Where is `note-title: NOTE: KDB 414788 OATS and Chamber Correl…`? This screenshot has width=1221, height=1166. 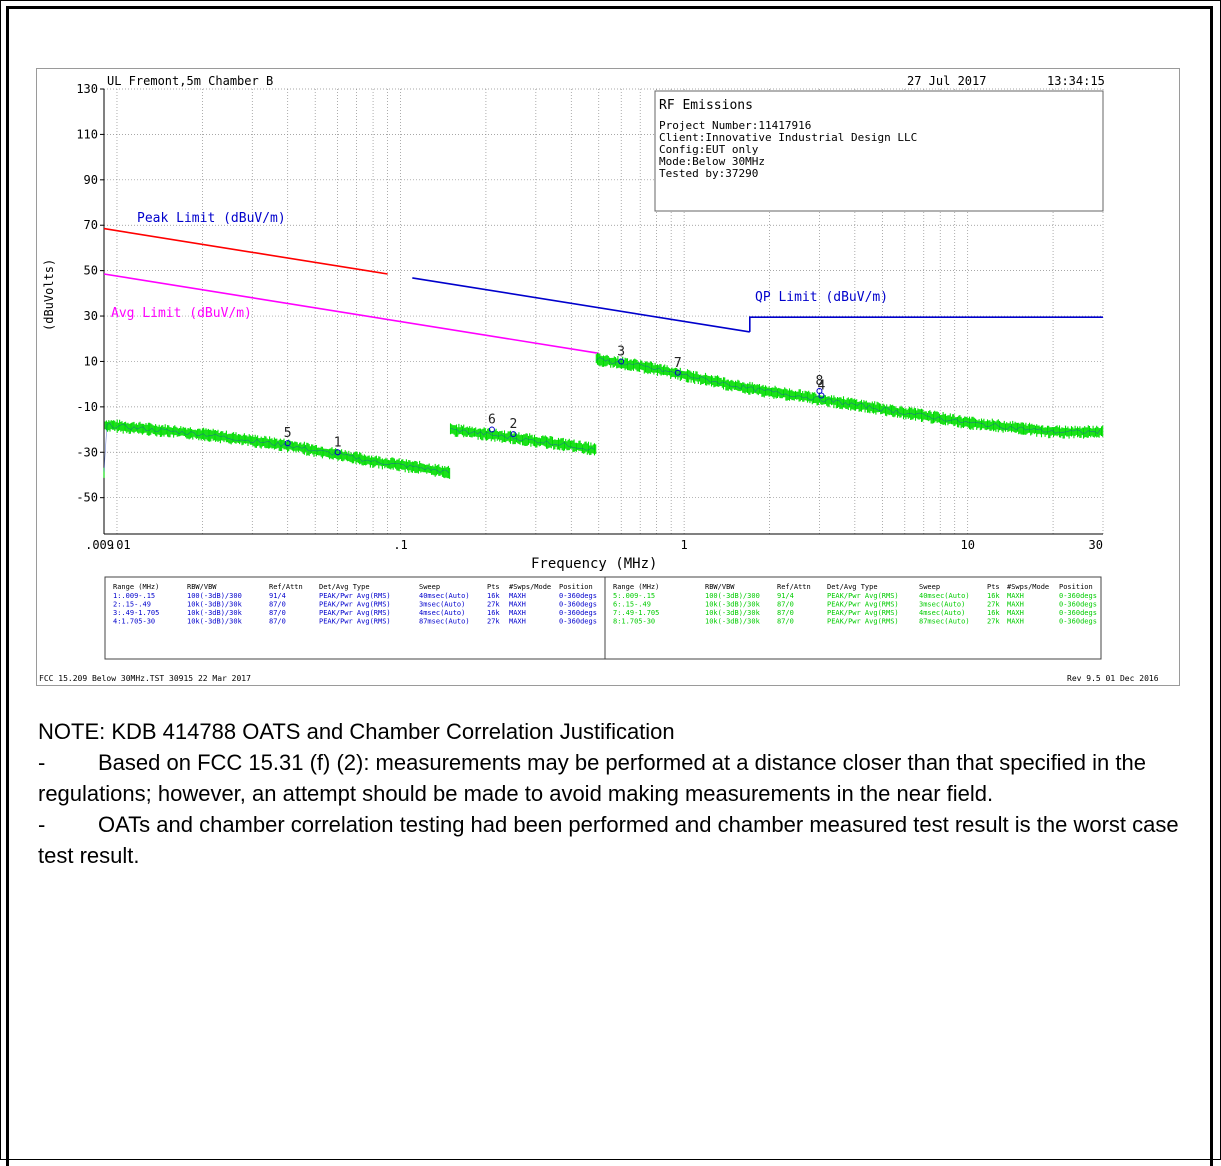
note-title: NOTE: KDB 414788 OATS and Chamber Correl… is located at coordinates (356, 731).